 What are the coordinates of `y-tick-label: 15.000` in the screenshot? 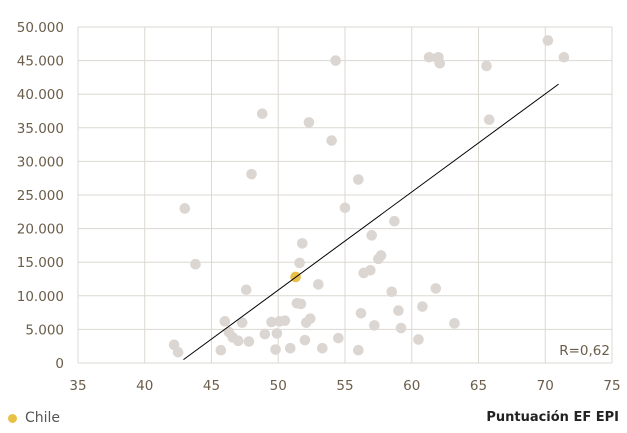 It's located at (40, 263).